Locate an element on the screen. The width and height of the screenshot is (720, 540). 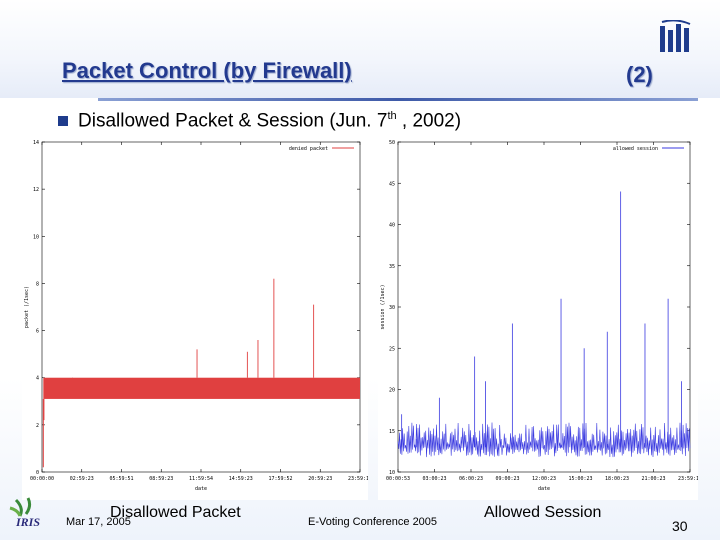
y-tick-label: 45 is located at coordinates (392, 184).